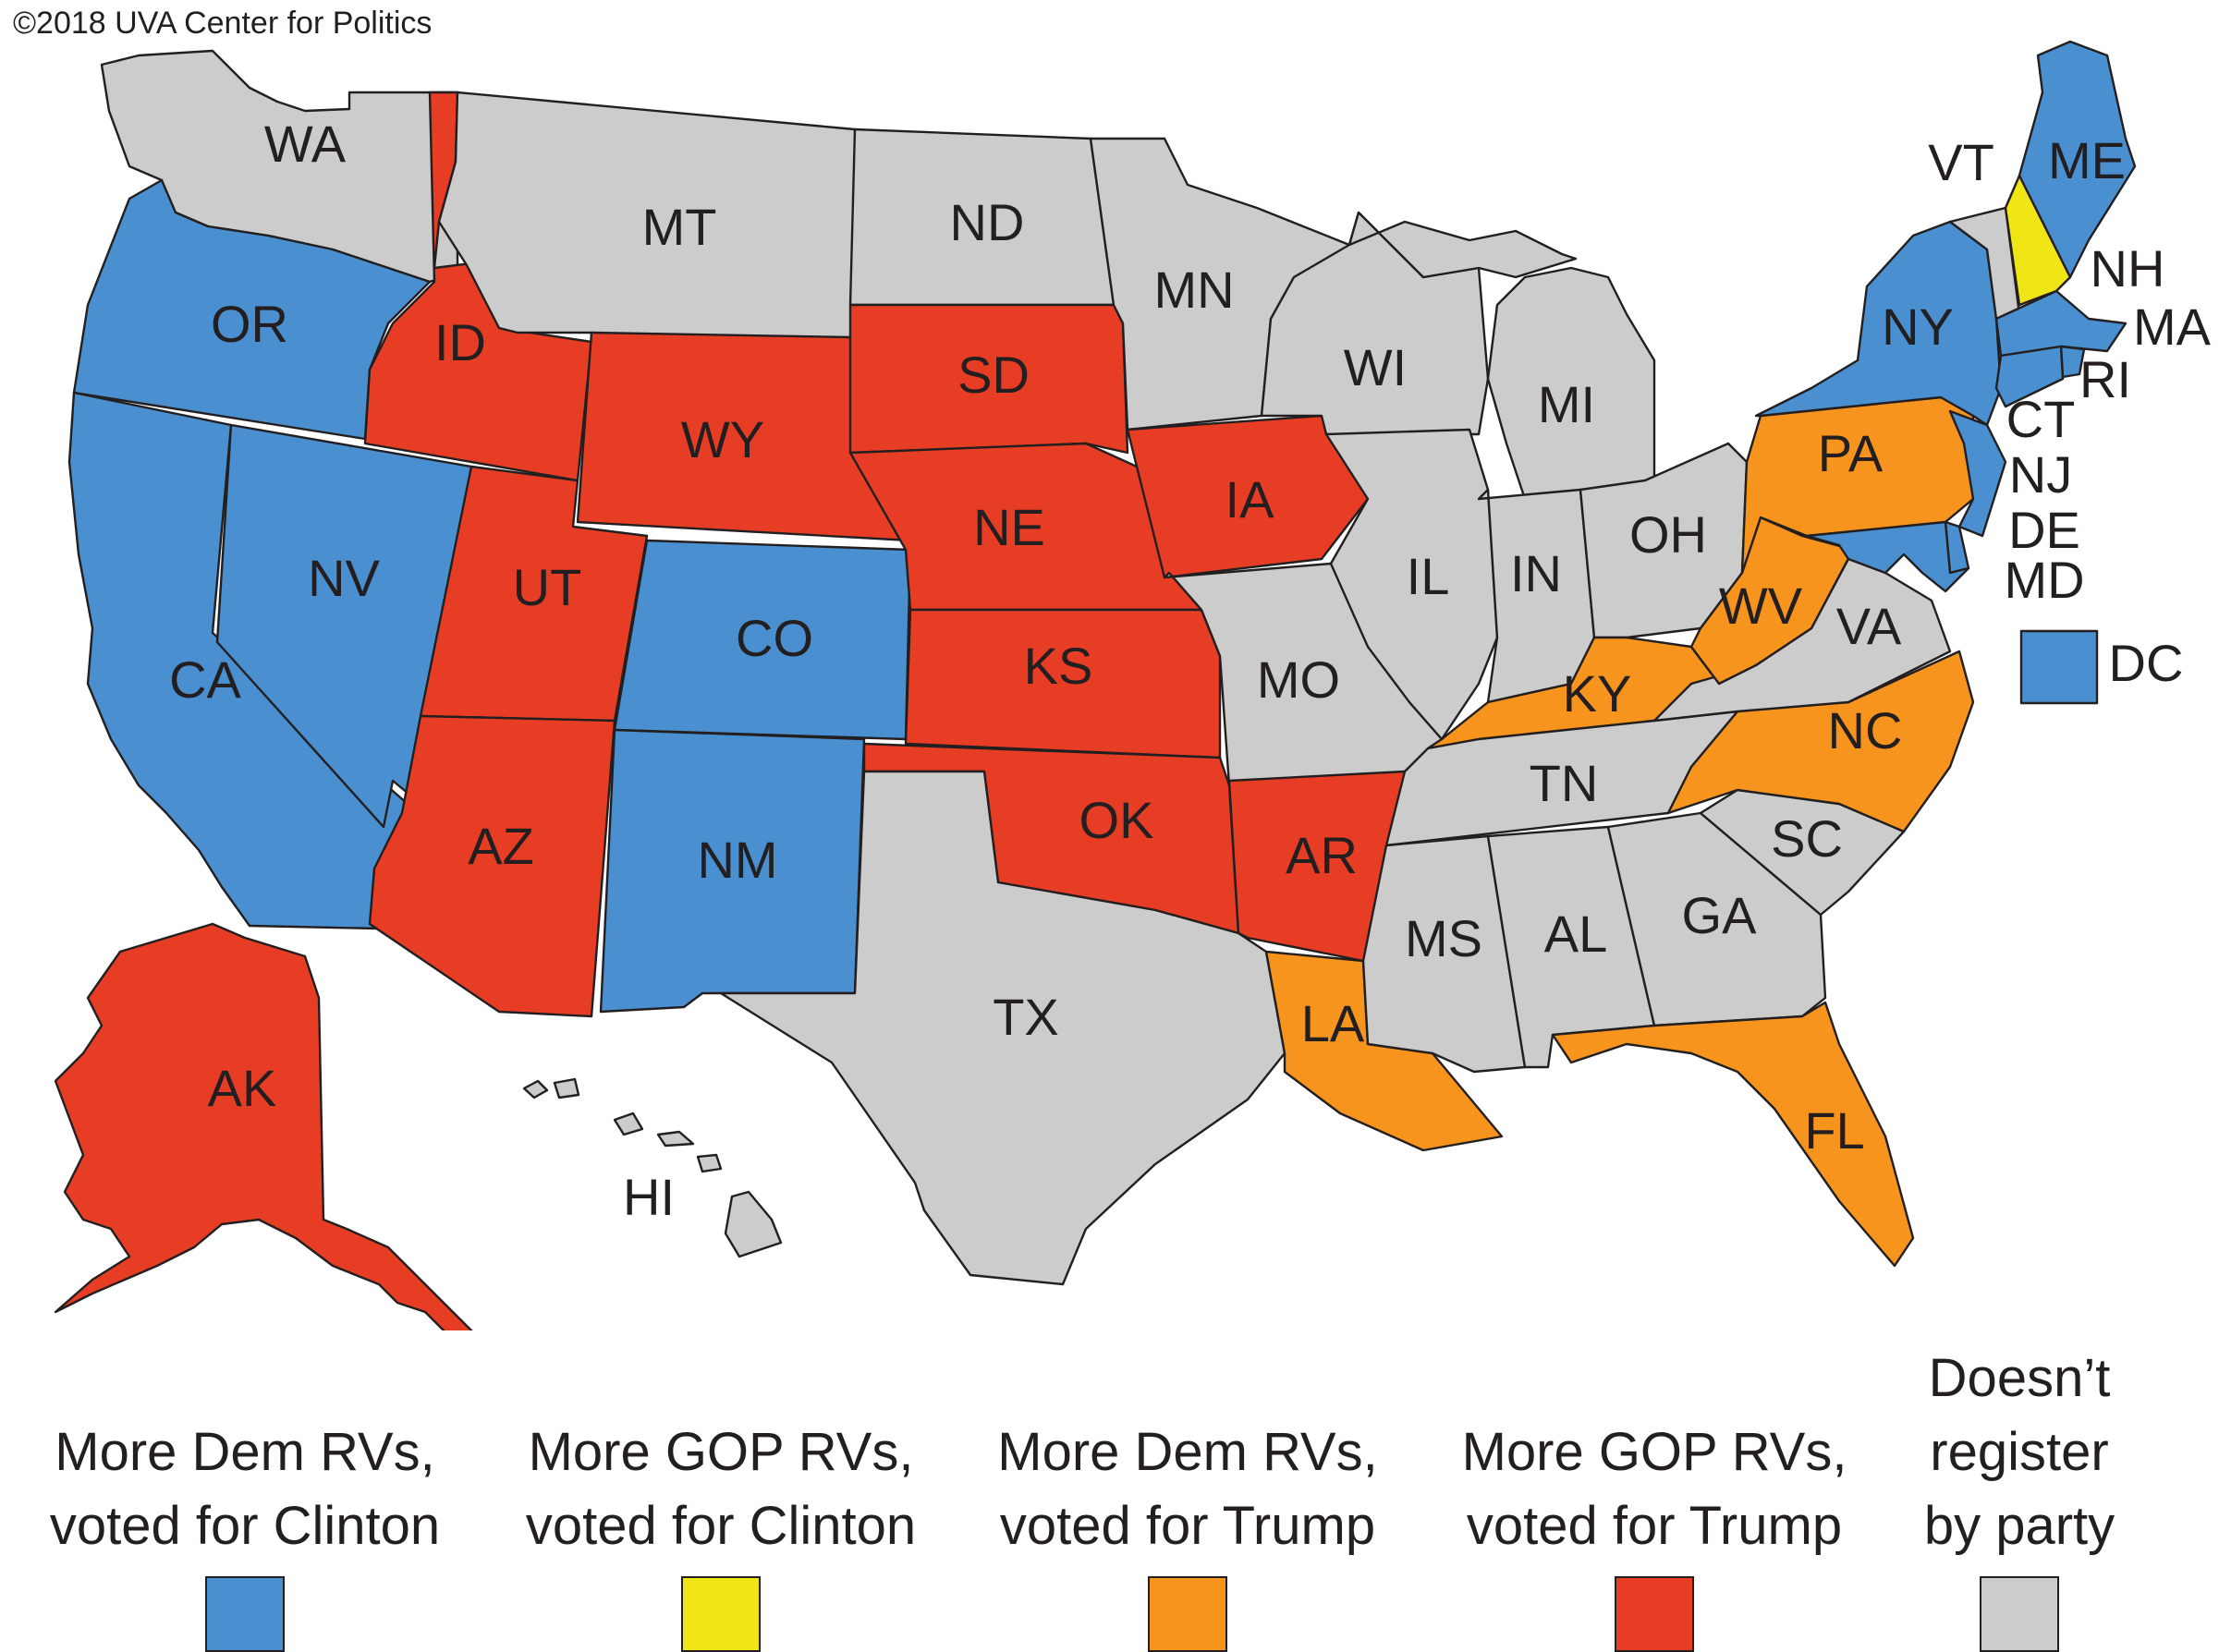  Describe the element at coordinates (737, 860) in the screenshot. I see `label-NM: NM` at that location.